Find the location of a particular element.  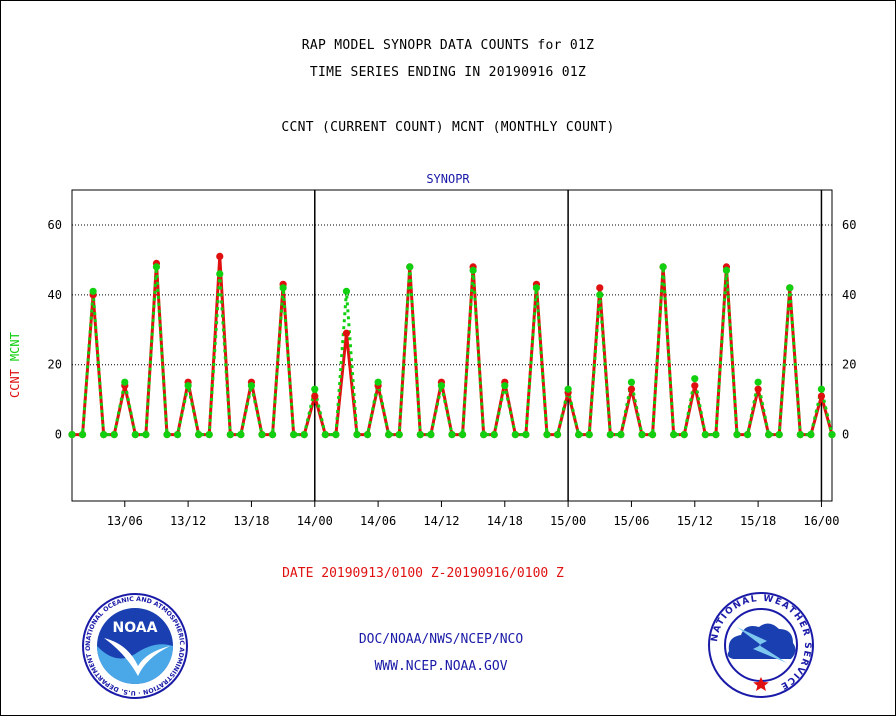

x-tick-label-3: 14/00 is located at coordinates (315, 521).